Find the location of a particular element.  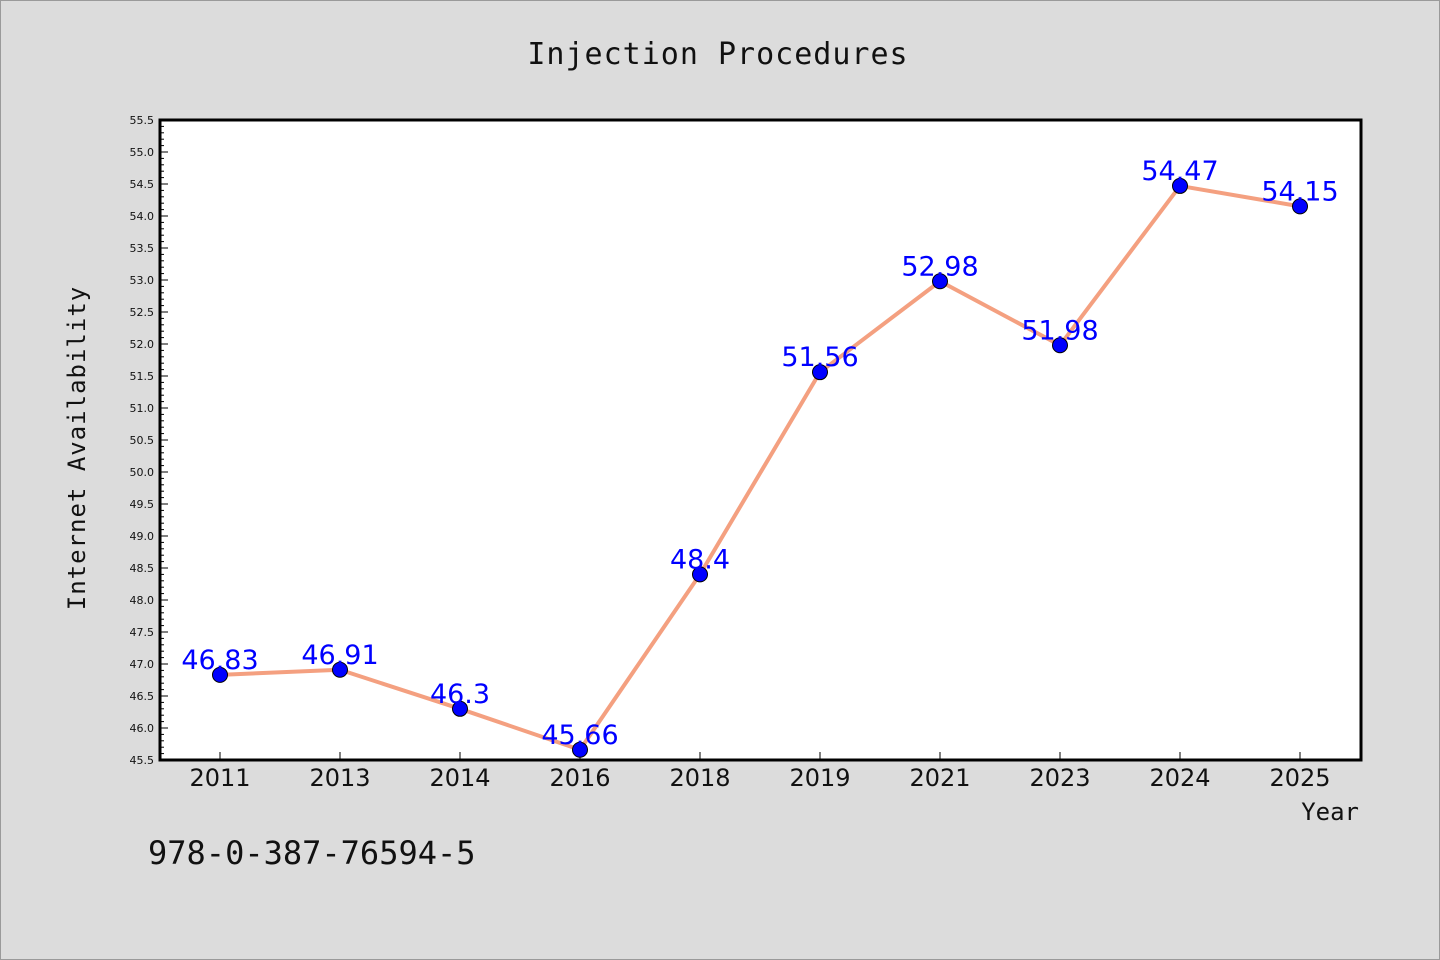

x-tick-label: 2025 is located at coordinates (1299, 778).